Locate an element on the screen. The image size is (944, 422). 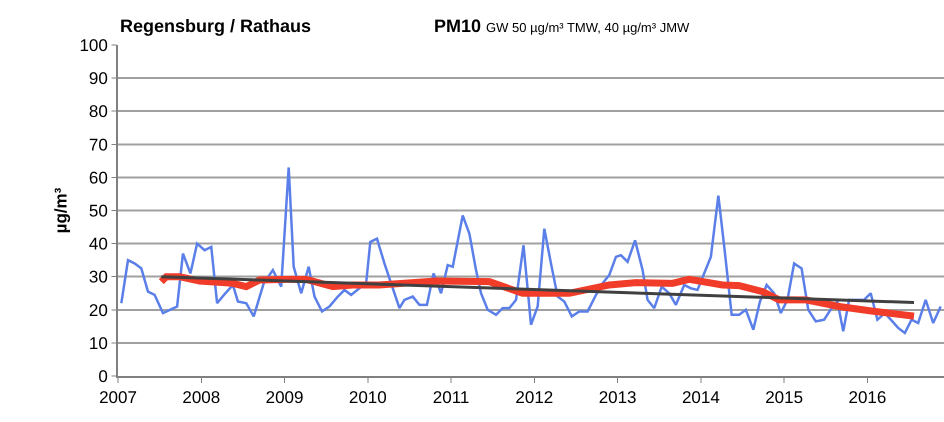
x-tick-label: 2012 is located at coordinates (534, 398).